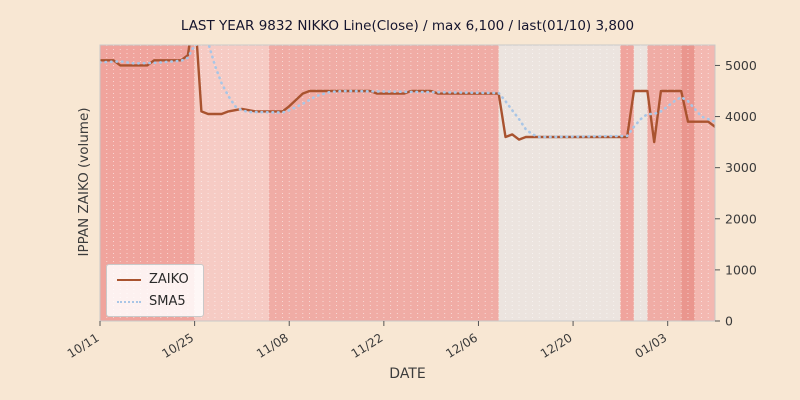 This screenshot has height=400, width=800. I want to click on legend-item-zaiko: ZAIKO, so click(153, 279).